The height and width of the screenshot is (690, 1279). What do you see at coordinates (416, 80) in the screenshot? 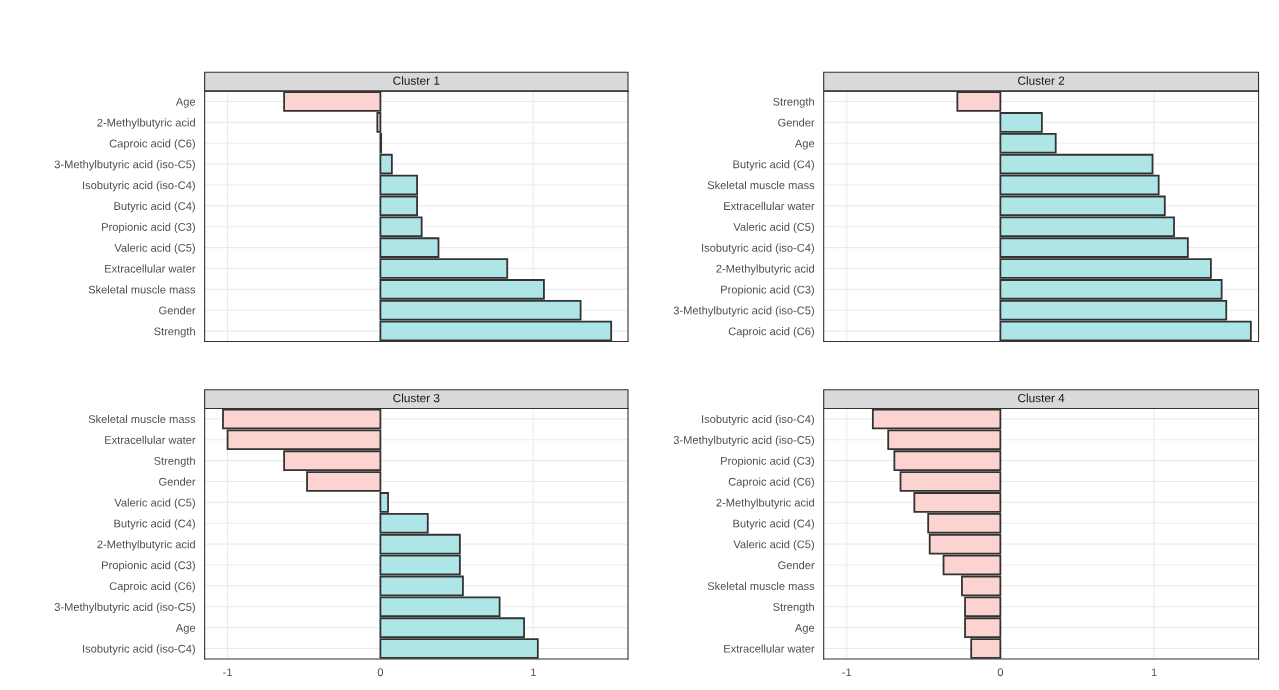
I see `chart-title: Cluster 1` at bounding box center [416, 80].